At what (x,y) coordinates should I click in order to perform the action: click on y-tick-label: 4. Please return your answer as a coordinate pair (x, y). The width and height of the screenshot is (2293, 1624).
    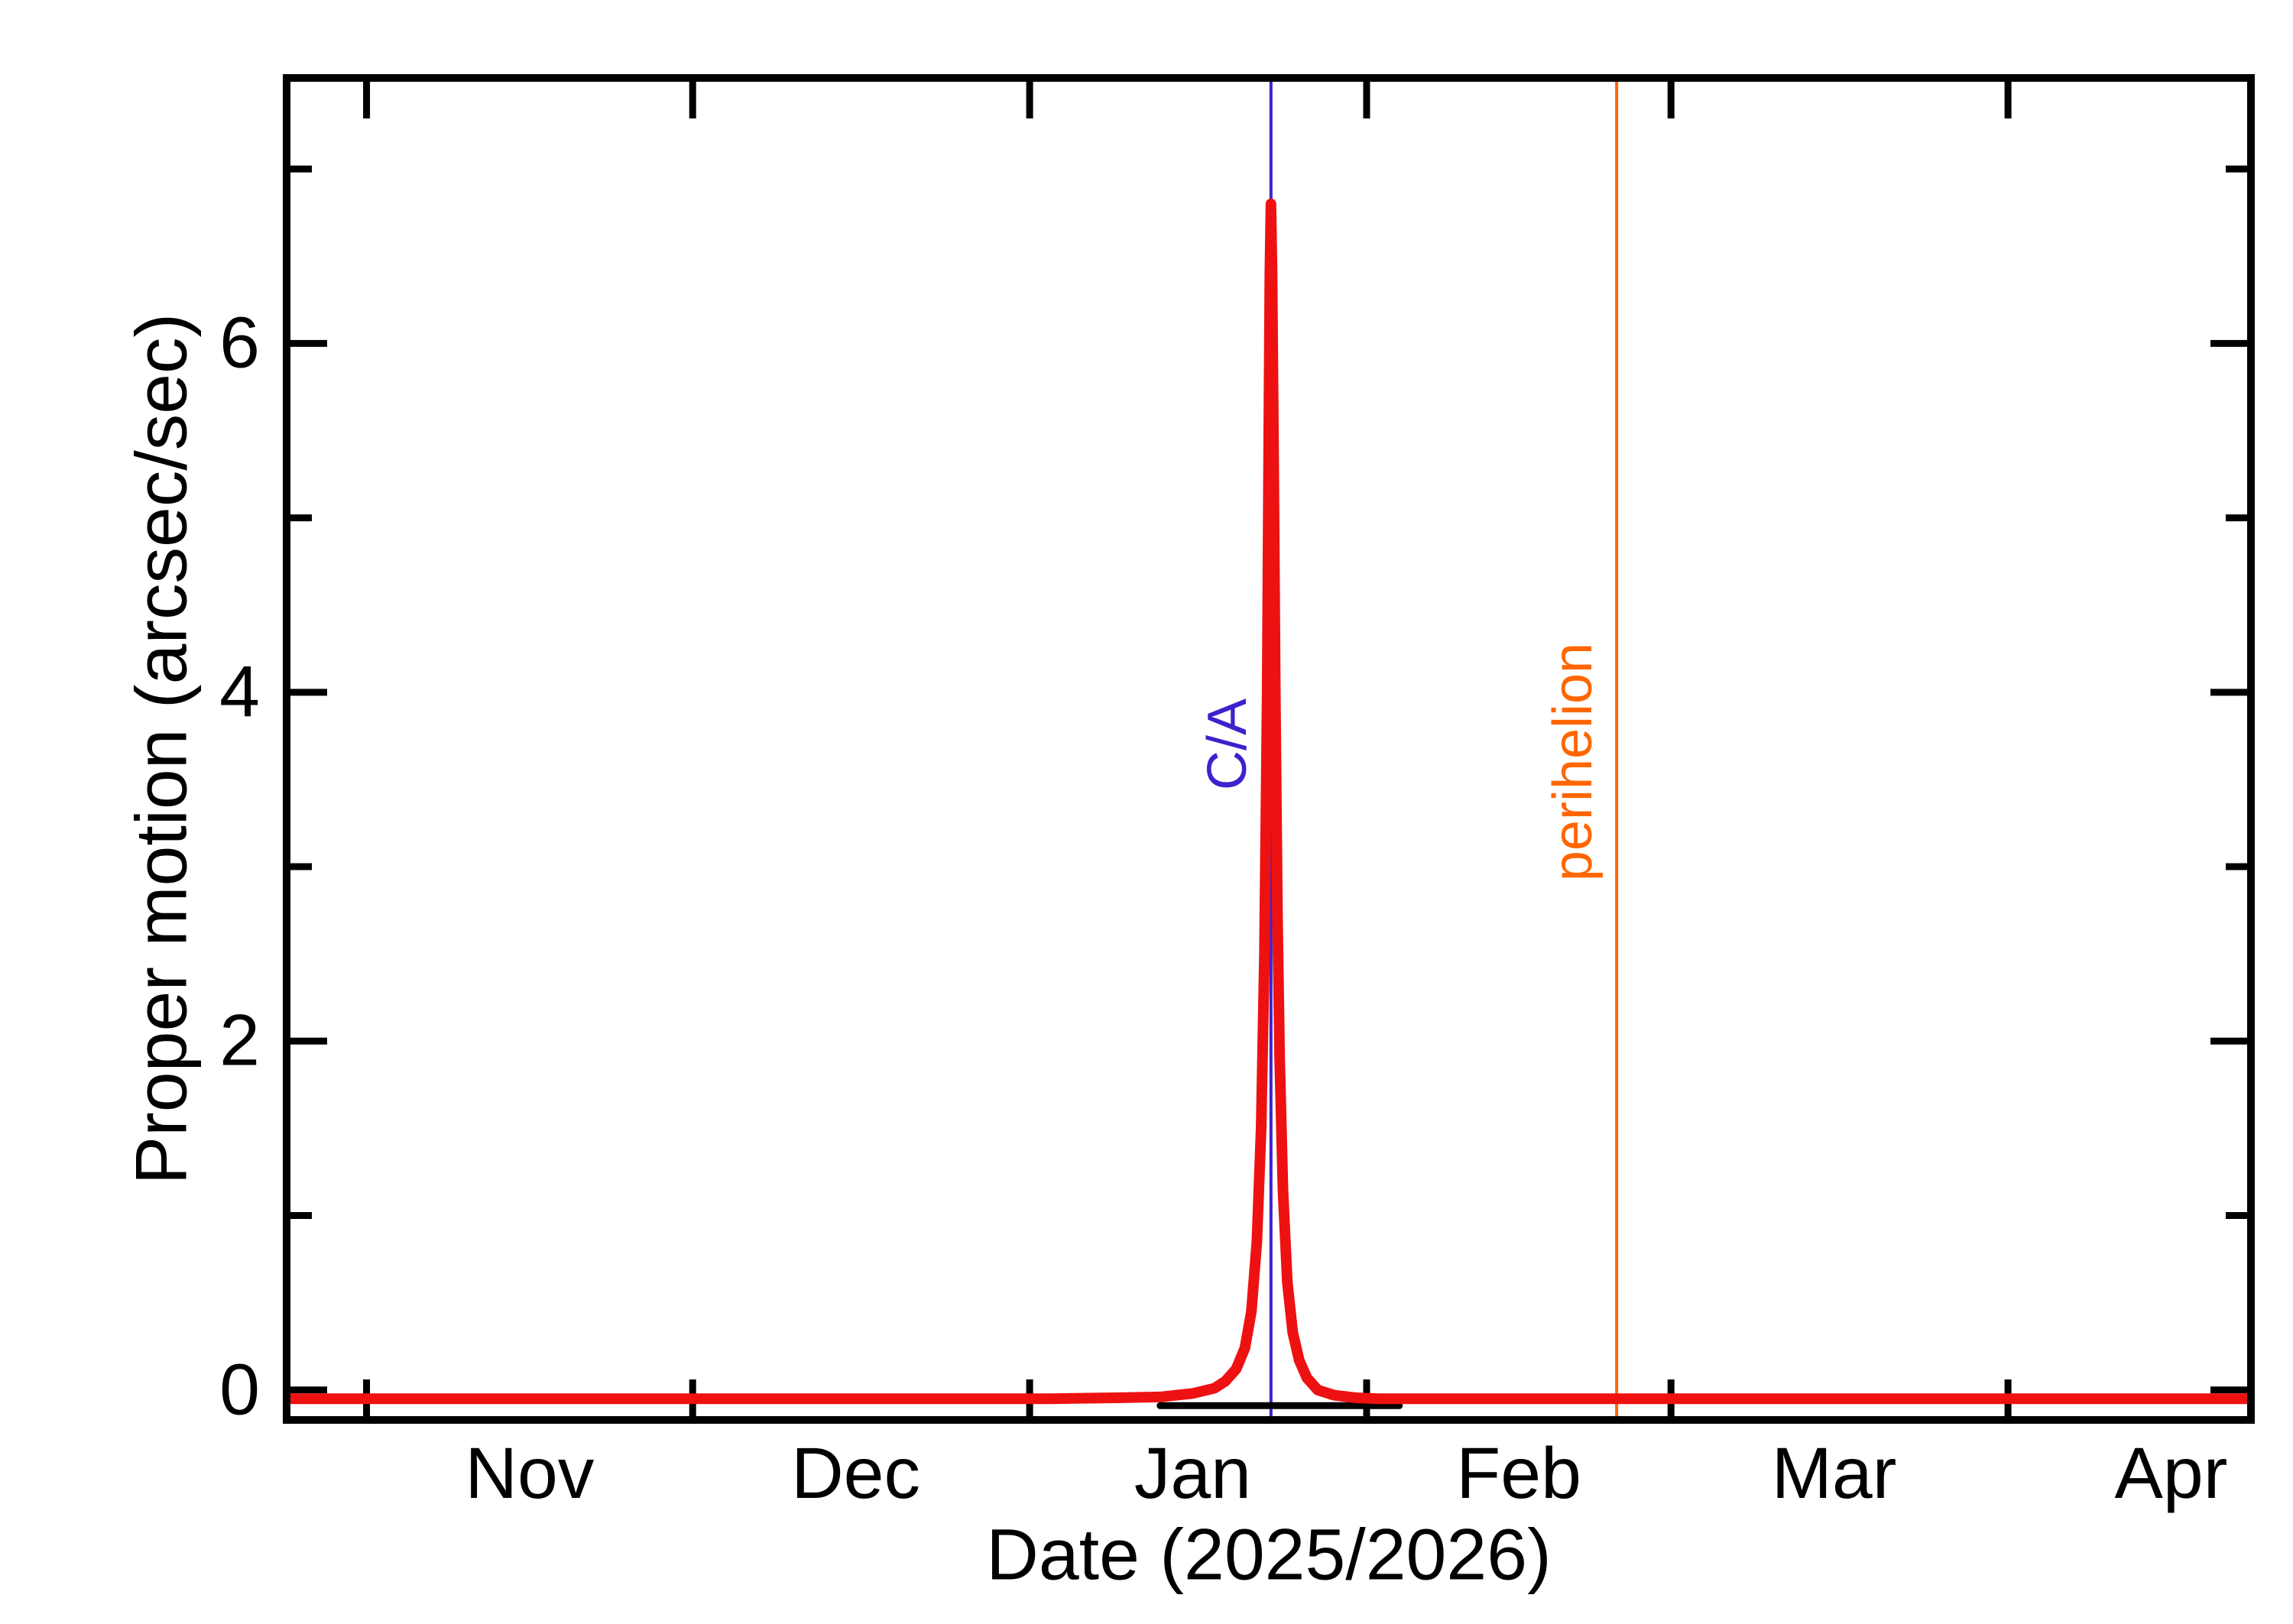
    Looking at the image, I should click on (239, 692).